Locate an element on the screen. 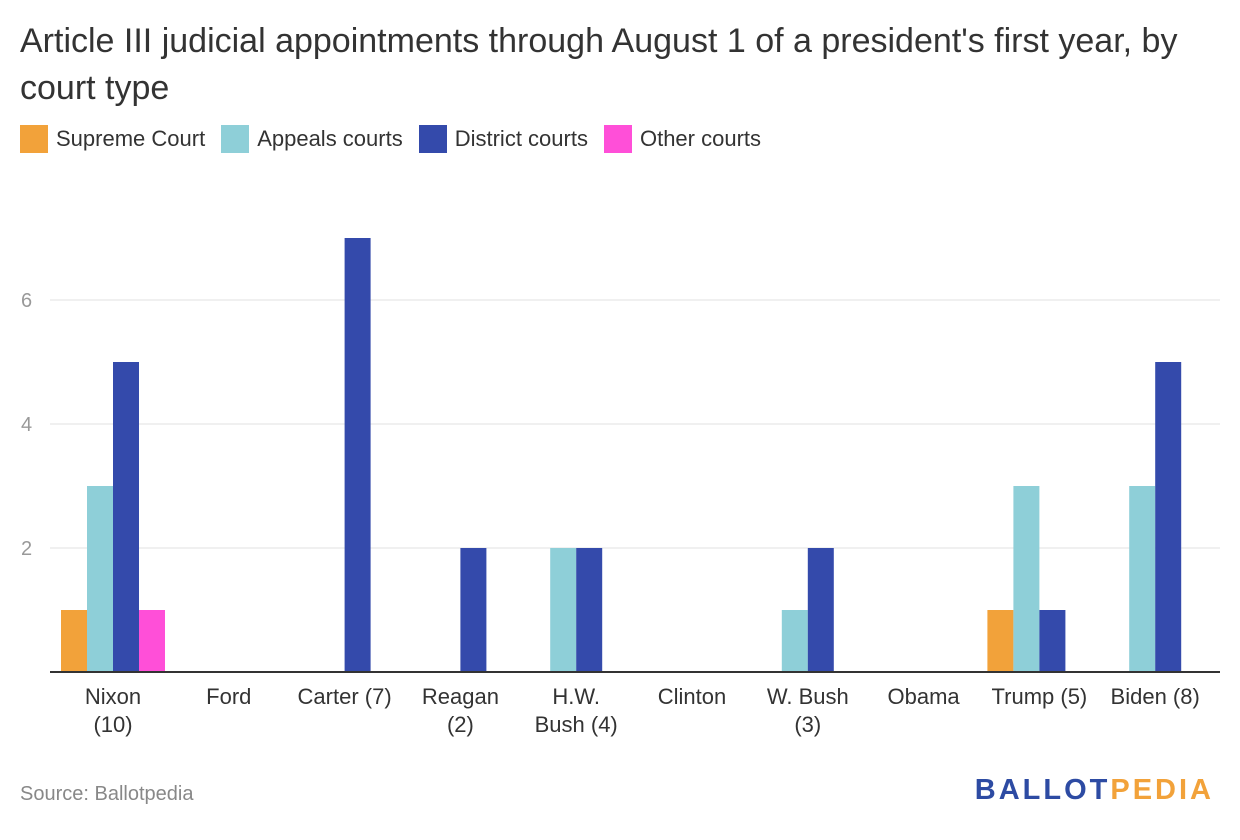  legend-item-appeals-courts: Appeals courts is located at coordinates (312, 139).